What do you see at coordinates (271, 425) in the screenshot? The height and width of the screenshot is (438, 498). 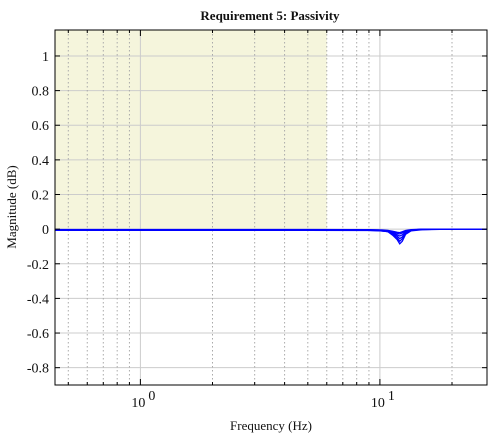 I see `x-axis-label: Frequency (Hz)` at bounding box center [271, 425].